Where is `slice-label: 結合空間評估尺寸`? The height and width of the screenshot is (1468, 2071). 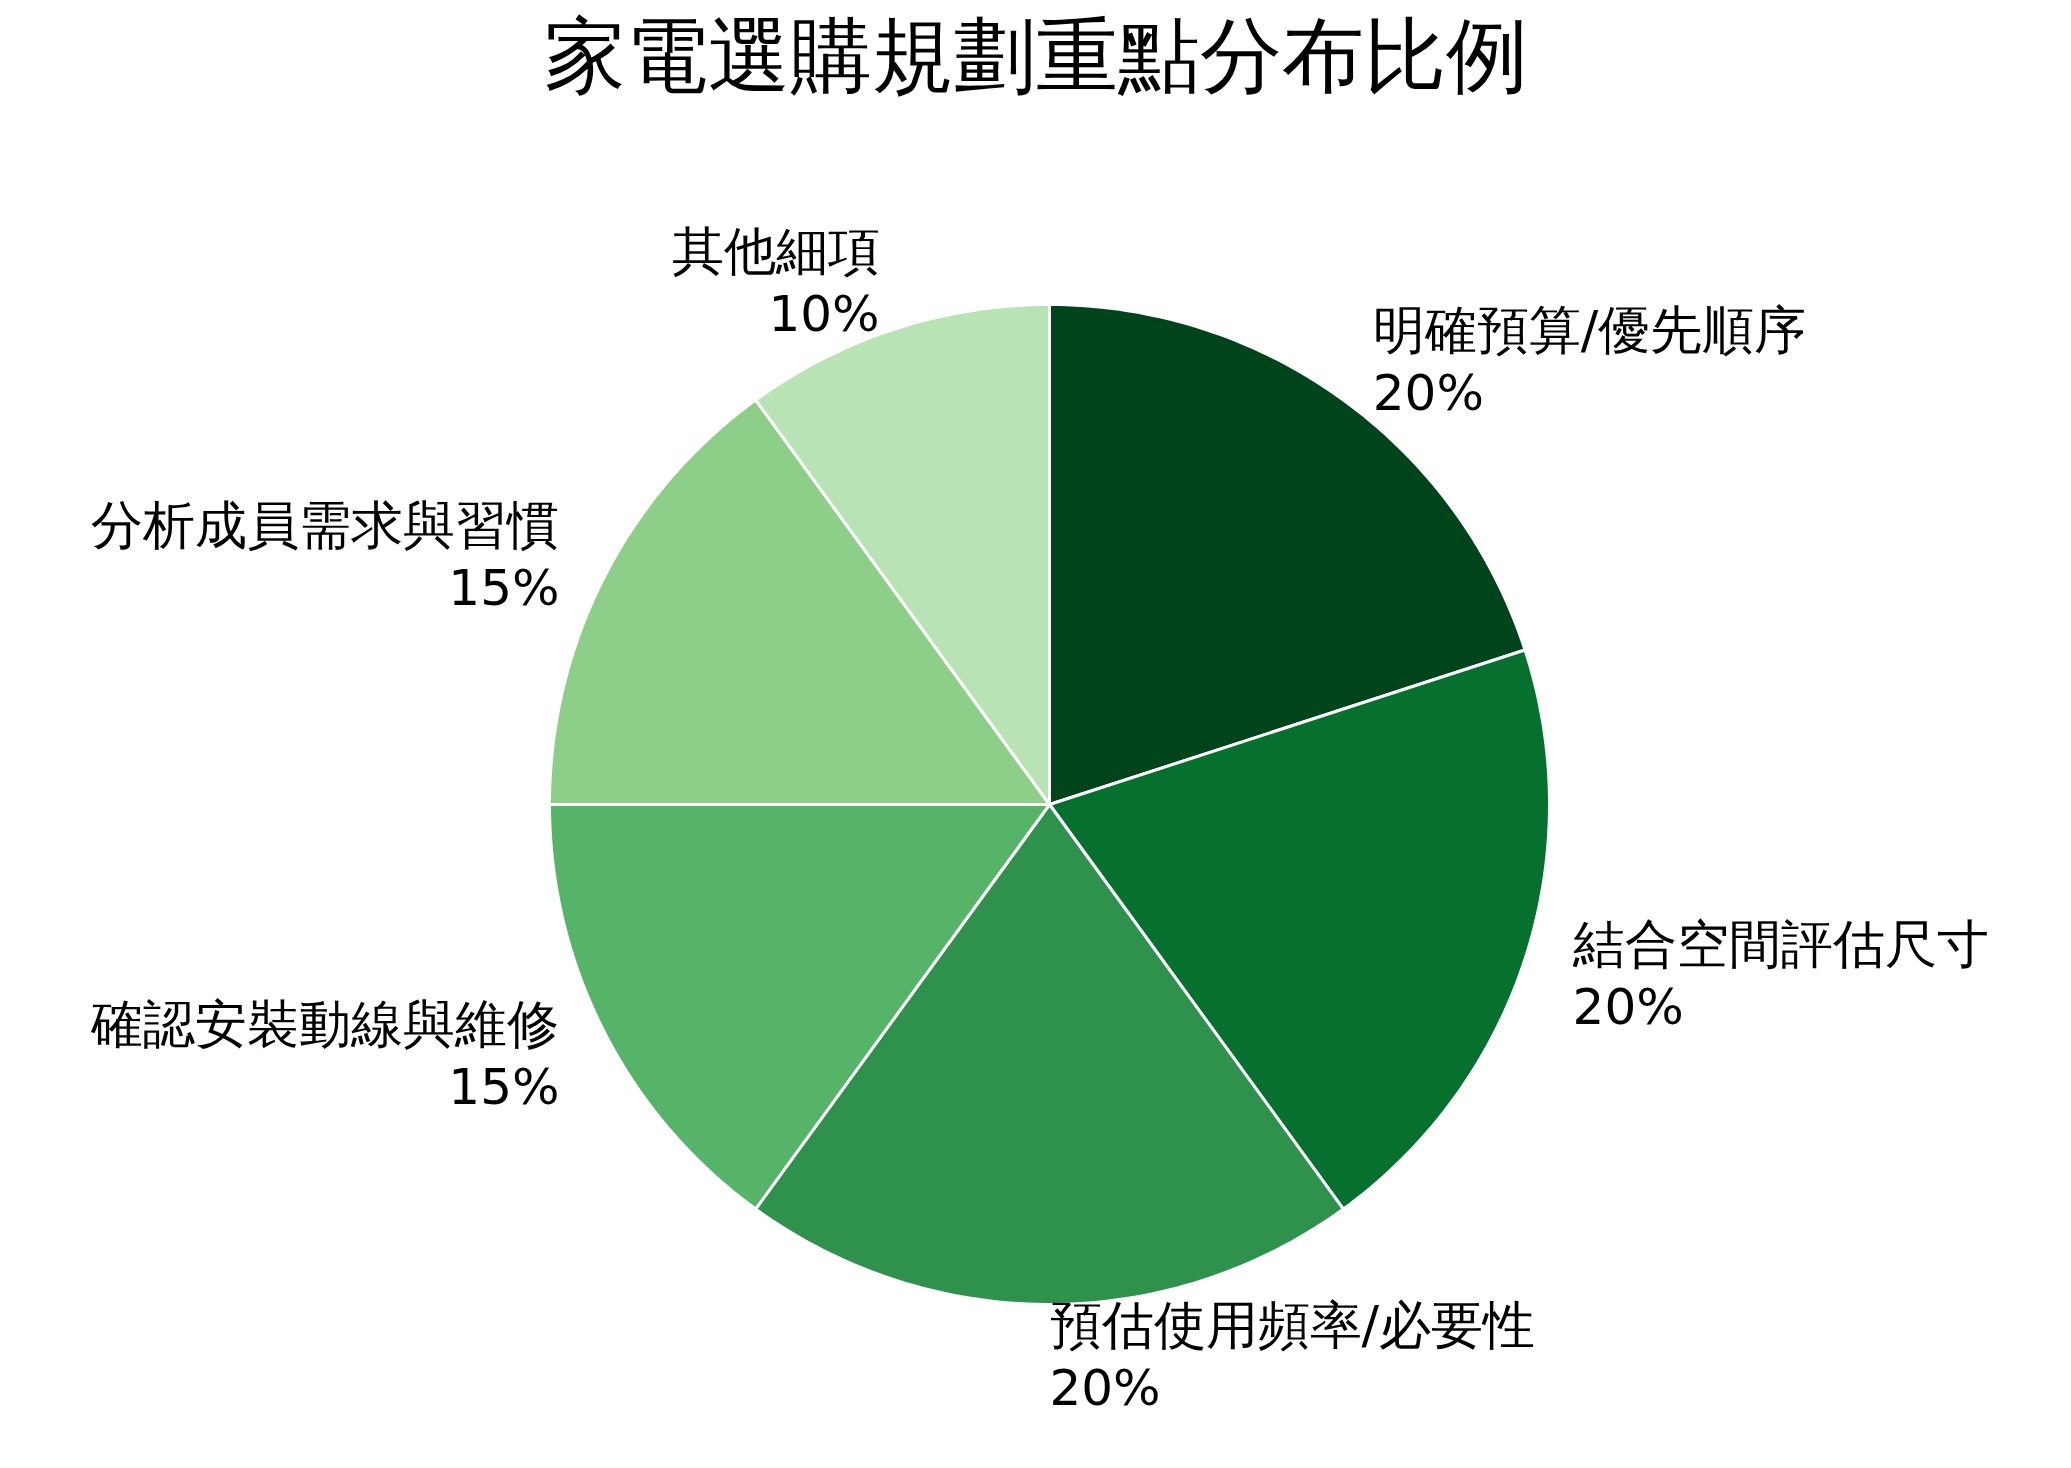
slice-label: 結合空間評估尺寸 is located at coordinates (1780, 944).